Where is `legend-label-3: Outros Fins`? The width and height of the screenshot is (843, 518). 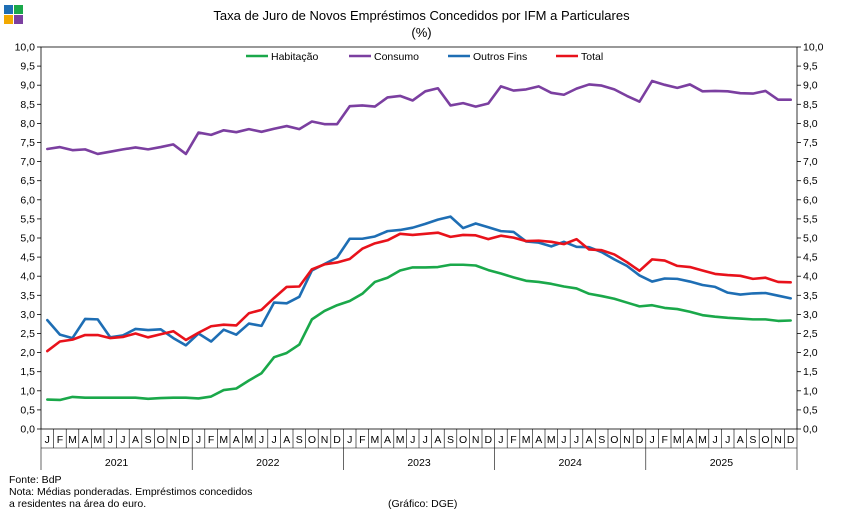 legend-label-3: Outros Fins is located at coordinates (500, 57).